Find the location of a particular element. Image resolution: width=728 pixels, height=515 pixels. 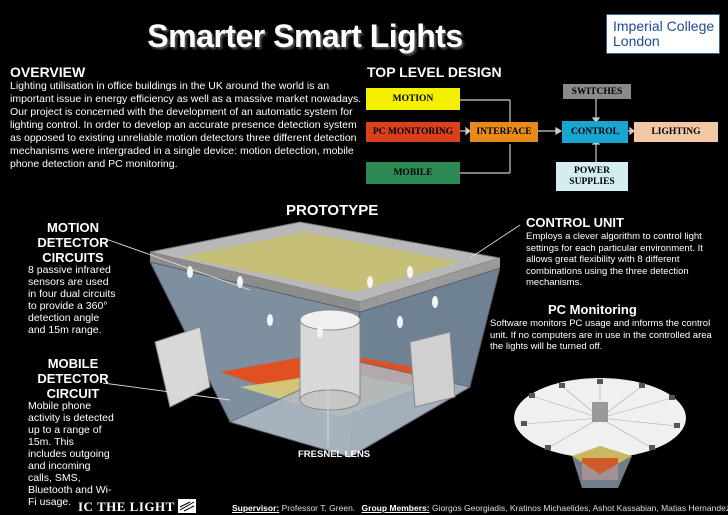

mobile-heading-2: DETECTOR is located at coordinates (73, 378).